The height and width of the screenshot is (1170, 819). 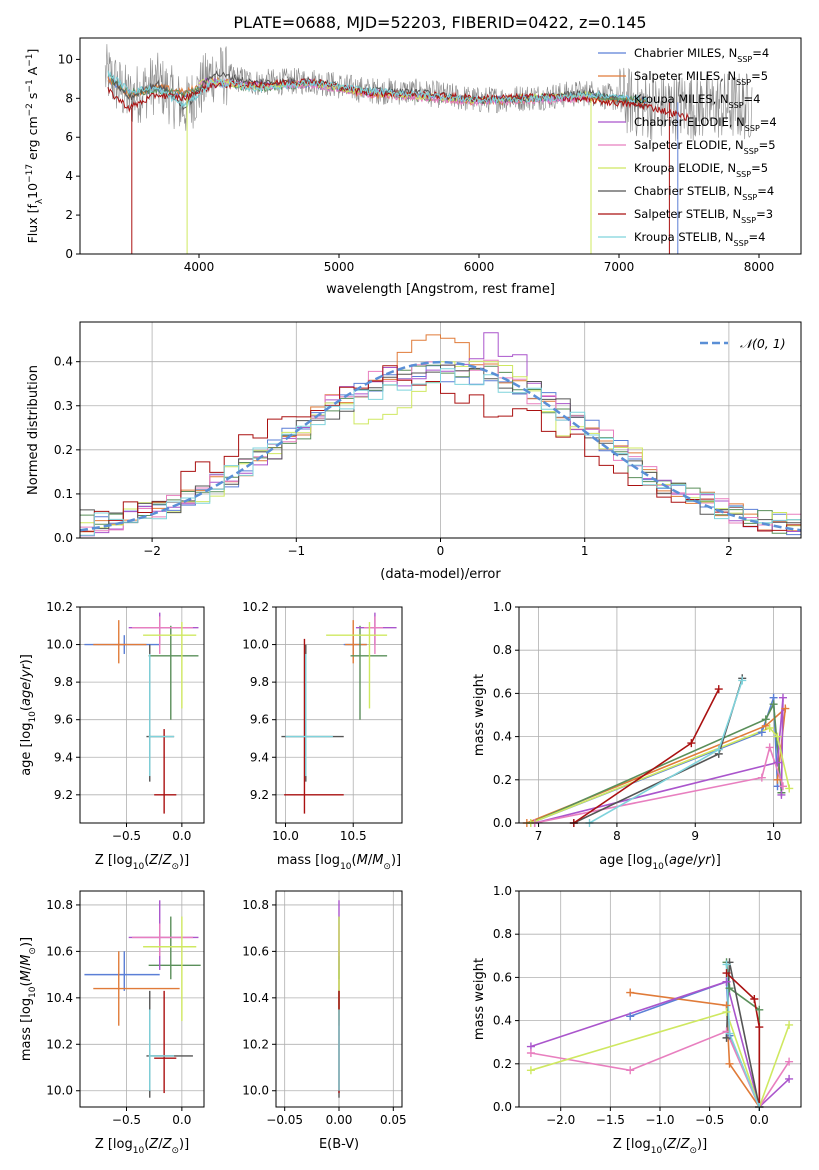 What do you see at coordinates (701, 55) in the screenshot?
I see `legend-label: Chabrier MILES, NSSP=4` at bounding box center [701, 55].